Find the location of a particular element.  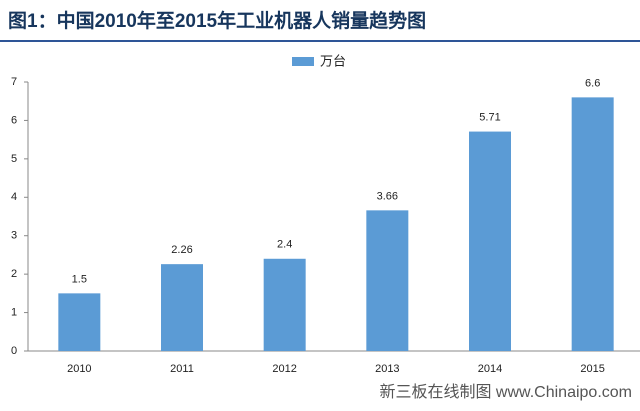

x-tick-label: 2012 is located at coordinates (284, 369).